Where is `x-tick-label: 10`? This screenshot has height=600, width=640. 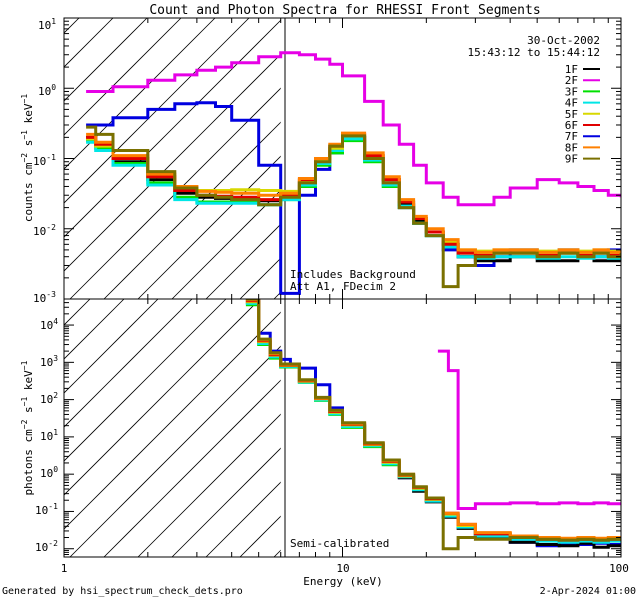
x-tick-label: 10 is located at coordinates (342, 568).